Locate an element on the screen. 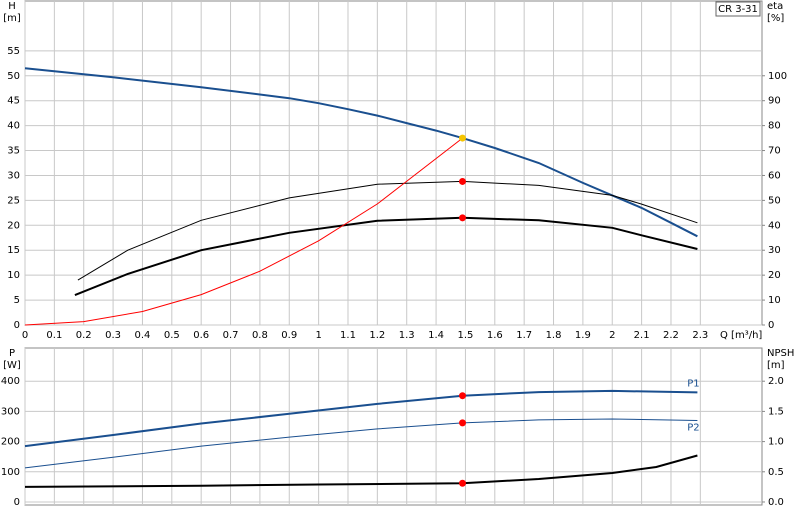  x-tick-label: 0.6 is located at coordinates (201, 335).